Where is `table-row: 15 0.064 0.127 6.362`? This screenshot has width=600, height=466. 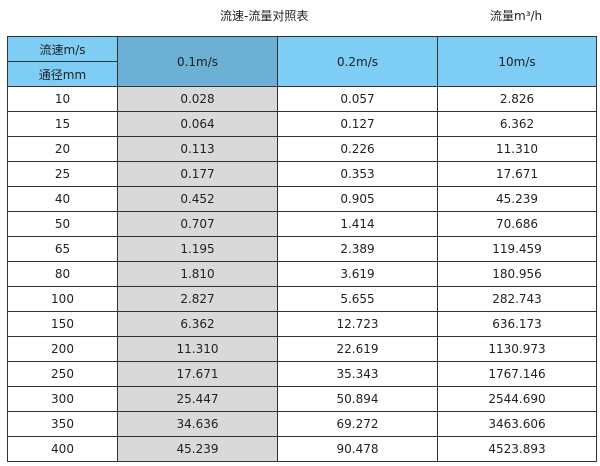 table-row: 15 0.064 0.127 6.362 is located at coordinates (302, 124).